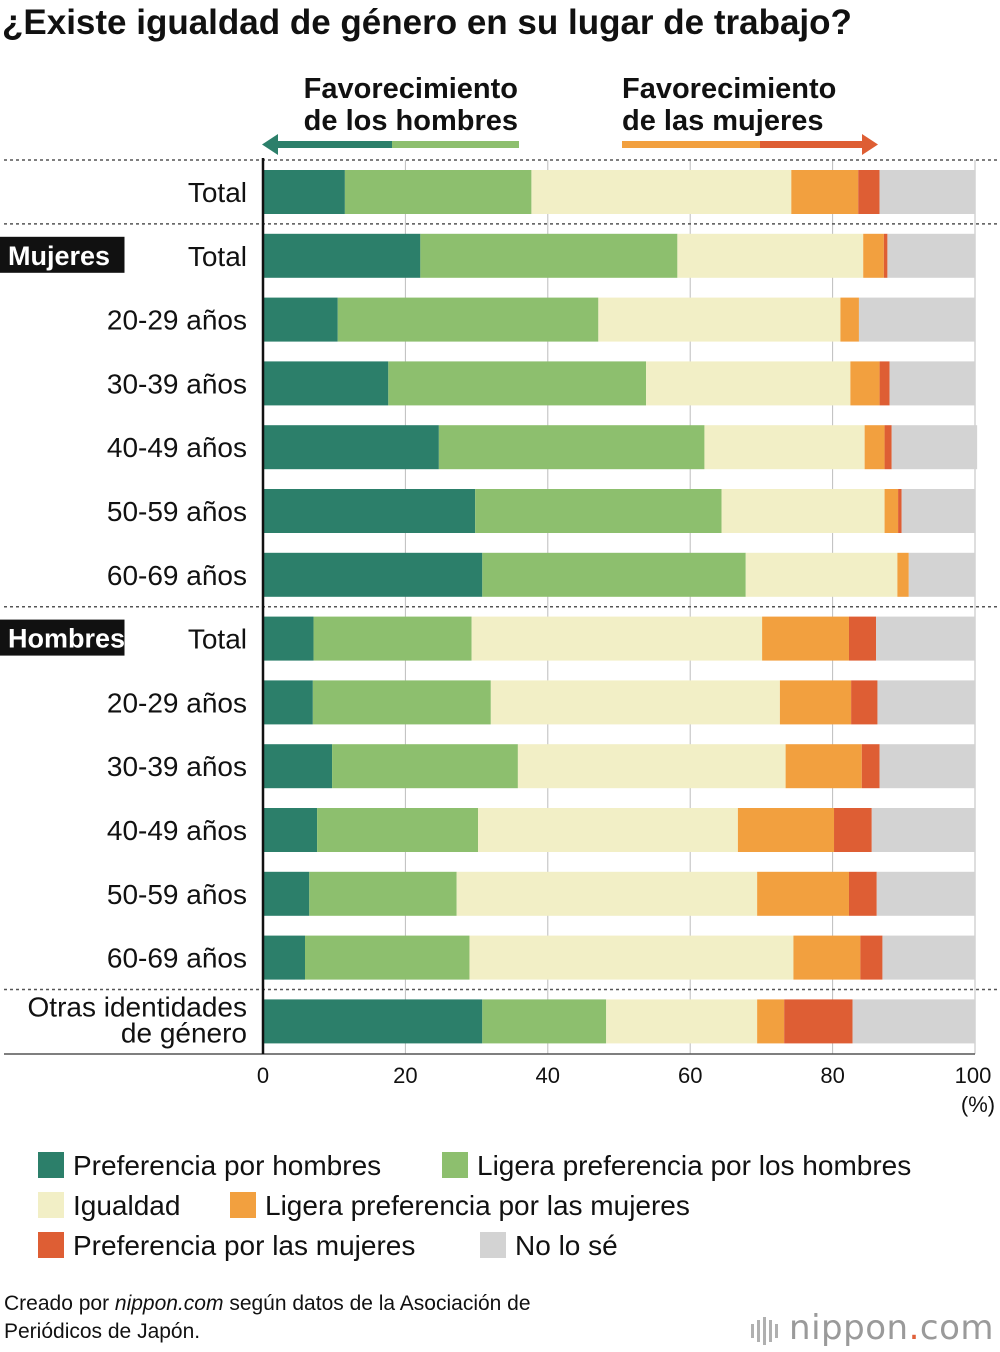  Describe the element at coordinates (270, 144) in the screenshot. I see `arrow-left-icon` at that location.